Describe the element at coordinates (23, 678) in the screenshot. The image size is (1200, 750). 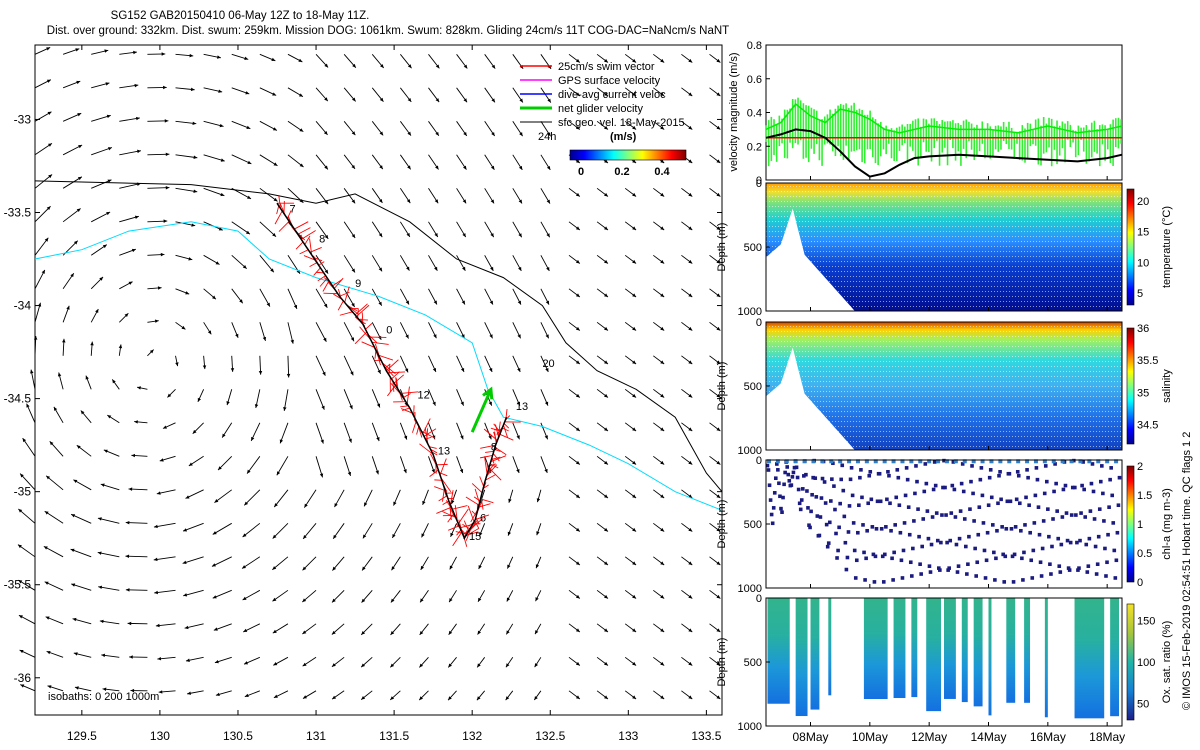
I see `map-y-tick-label: -36` at that location.